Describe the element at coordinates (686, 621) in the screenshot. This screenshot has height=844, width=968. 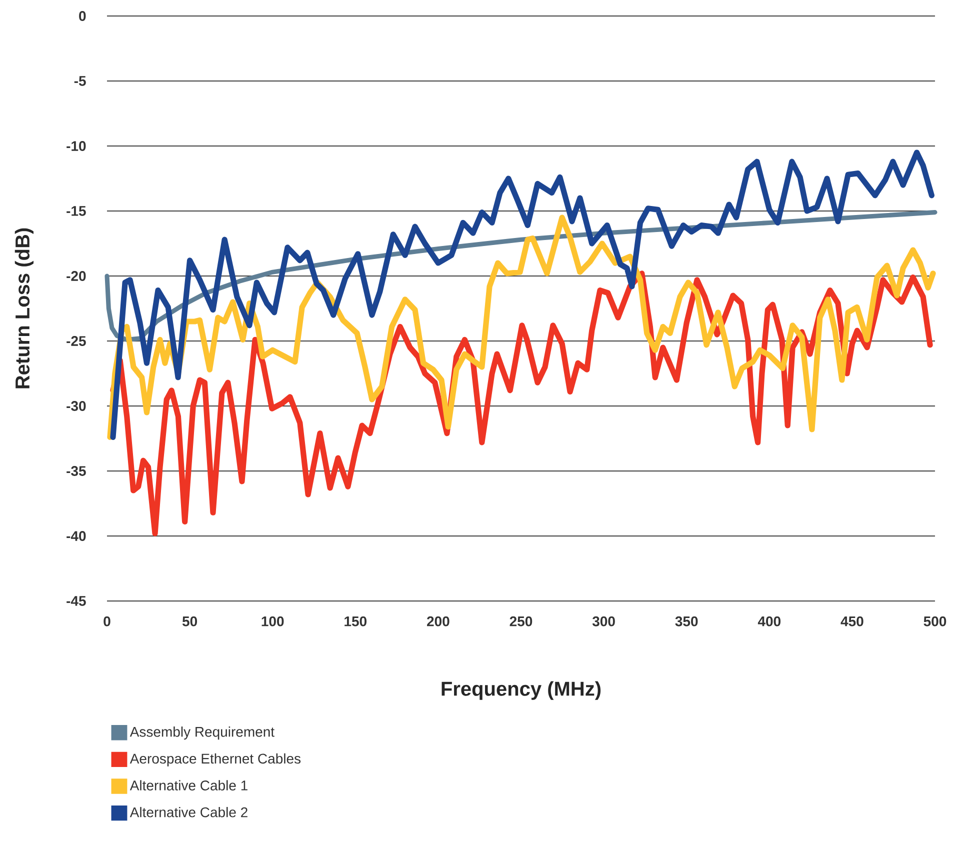
I see `x-tick-label: 350` at that location.